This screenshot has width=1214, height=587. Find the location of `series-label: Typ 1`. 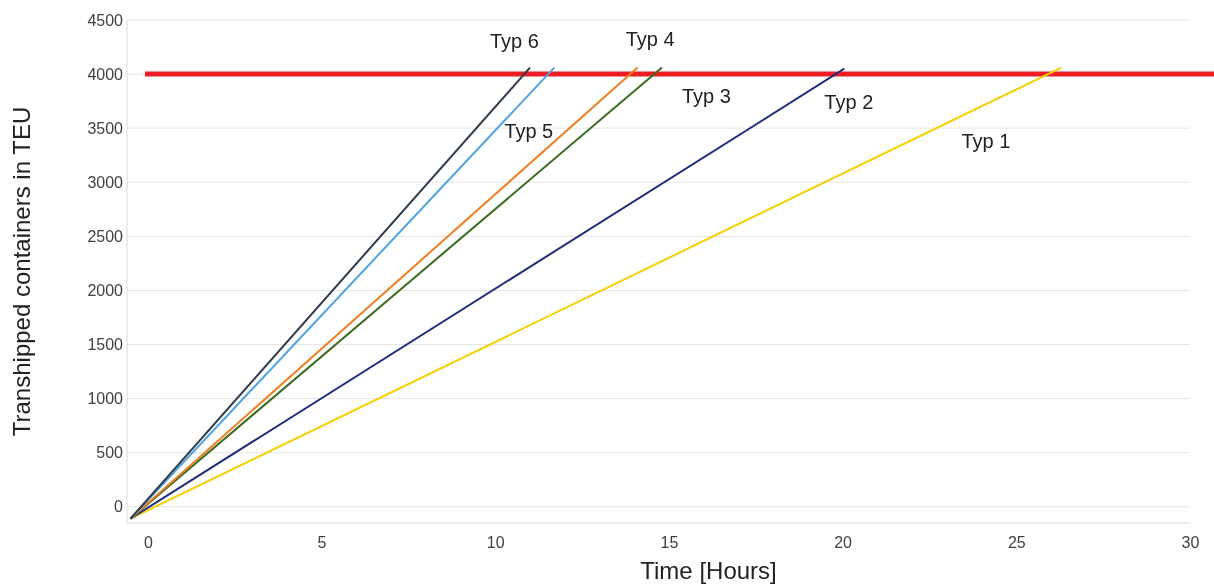

series-label: Typ 1 is located at coordinates (986, 140).